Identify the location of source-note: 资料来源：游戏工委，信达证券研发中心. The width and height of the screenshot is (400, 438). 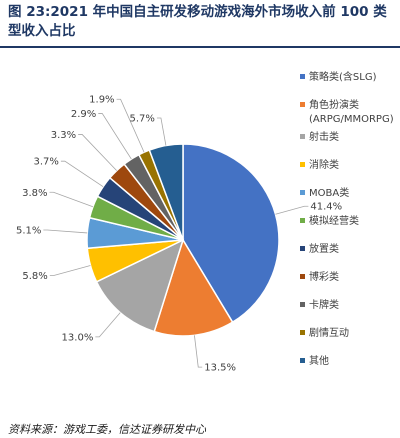
(107, 429).